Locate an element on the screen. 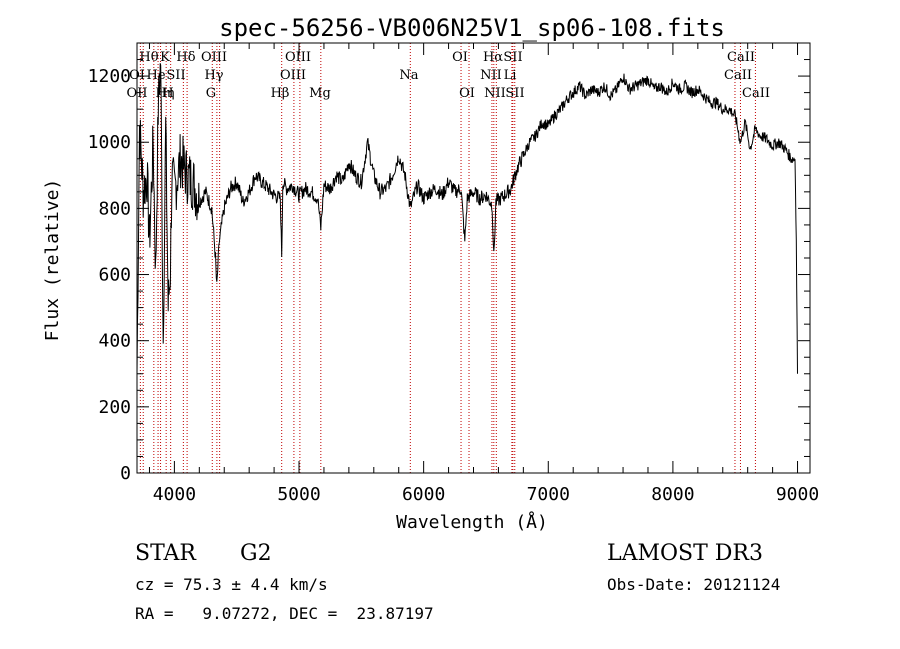 The image size is (900, 649). spectral-line-label: Hα is located at coordinates (493, 57).